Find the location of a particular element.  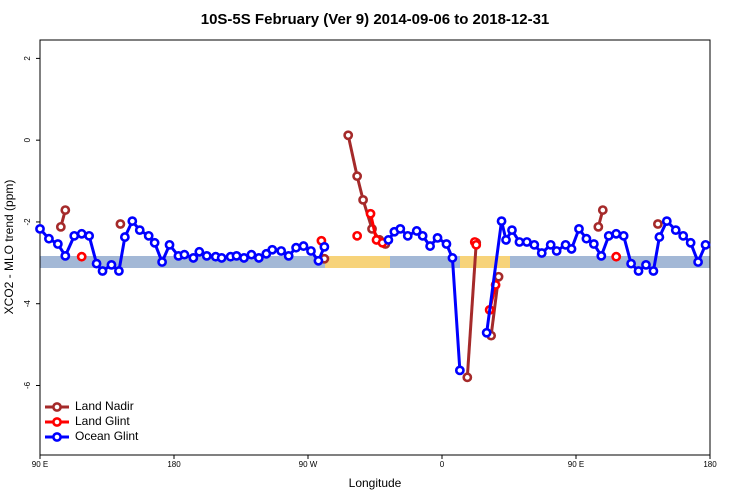

legend-label: Ocean Glint is located at coordinates (107, 436).